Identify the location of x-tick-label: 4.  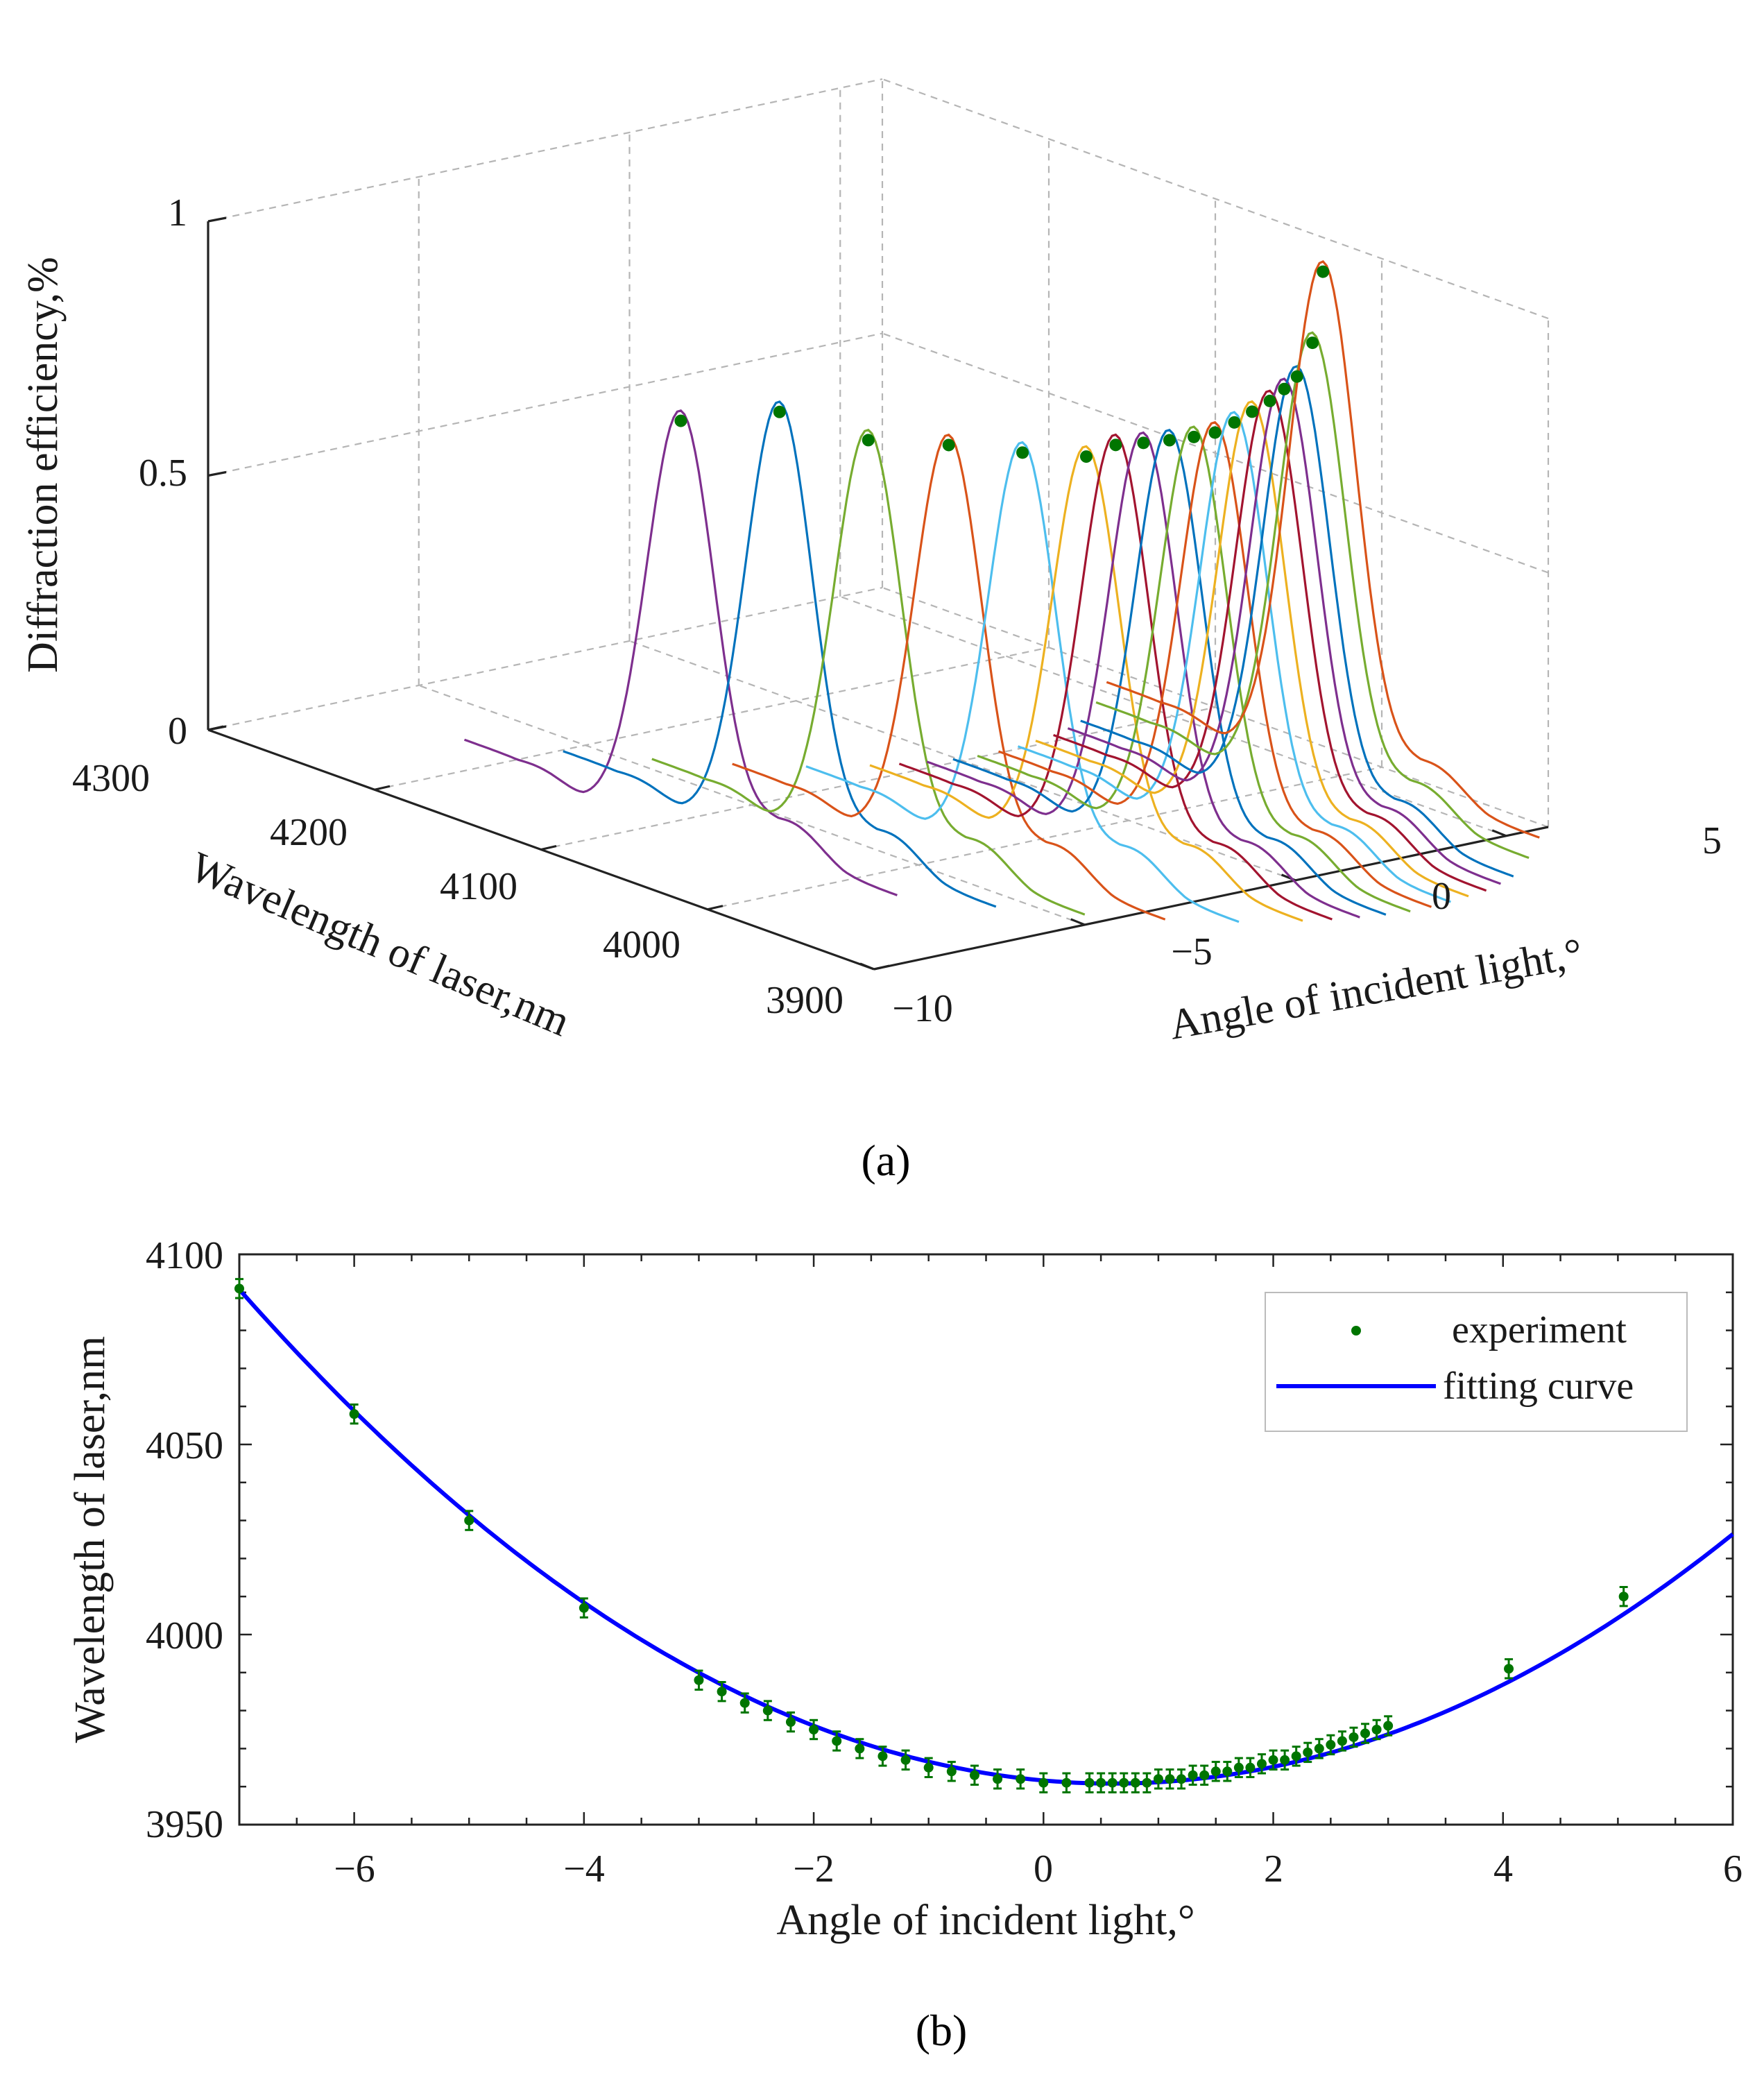
(1503, 1869).